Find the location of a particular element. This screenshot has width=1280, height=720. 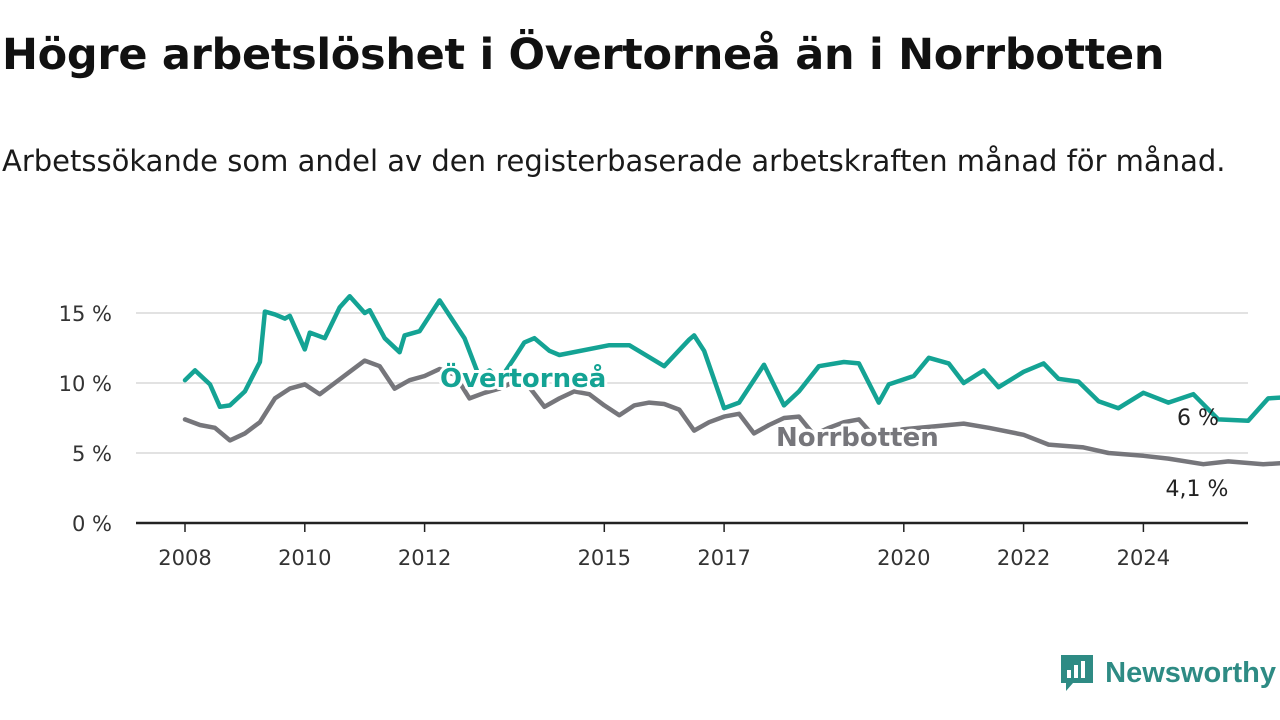

x-tick-label: 2020 is located at coordinates (903, 558).